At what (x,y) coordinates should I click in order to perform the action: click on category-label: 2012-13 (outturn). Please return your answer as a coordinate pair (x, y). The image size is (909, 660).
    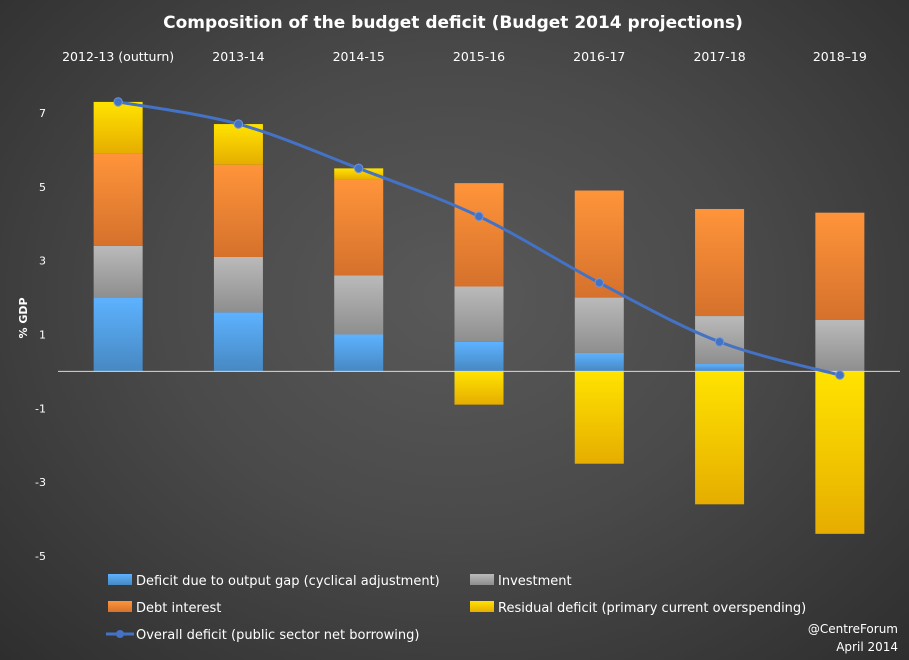
    Looking at the image, I should click on (118, 56).